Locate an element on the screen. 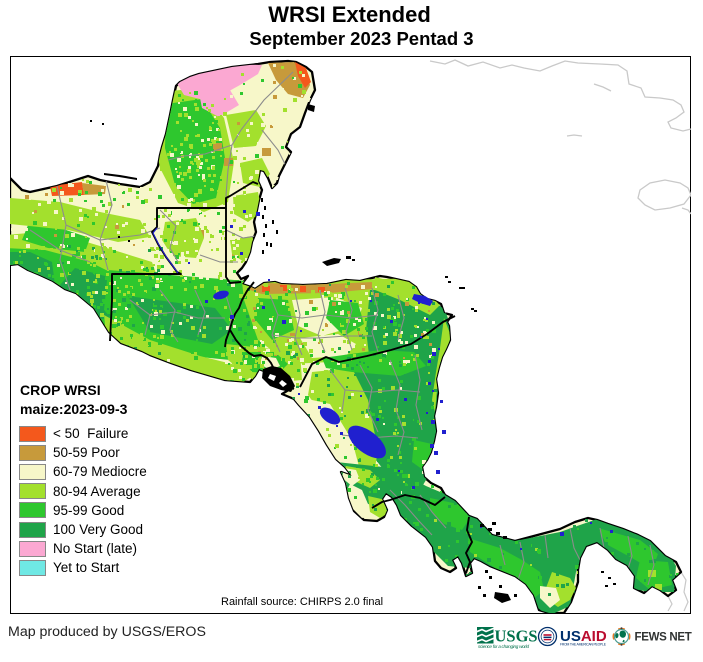  svg-text: science for a changing world is located at coordinates (503, 646).